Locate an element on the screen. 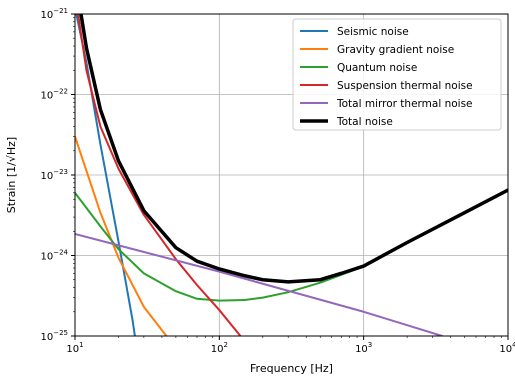 The image size is (515, 379). legend-label-total-mirror-thermal-noise: Total mirror thermal noise is located at coordinates (404, 104).